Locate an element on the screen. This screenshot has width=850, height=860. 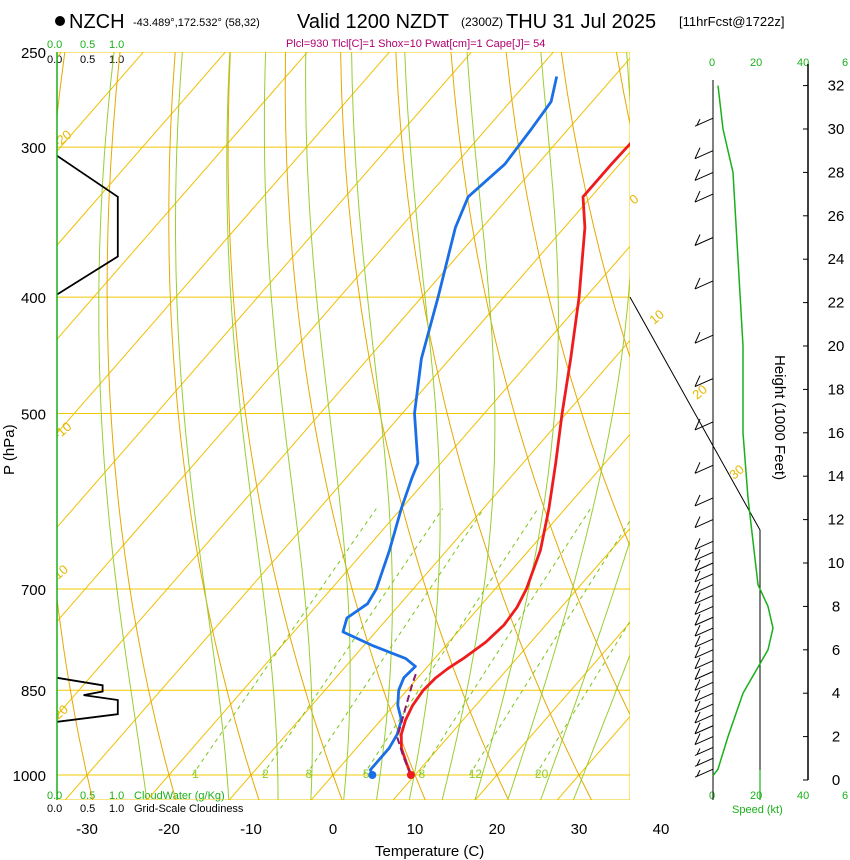
speed-scale-1-bottom: 20 is located at coordinates (756, 796).